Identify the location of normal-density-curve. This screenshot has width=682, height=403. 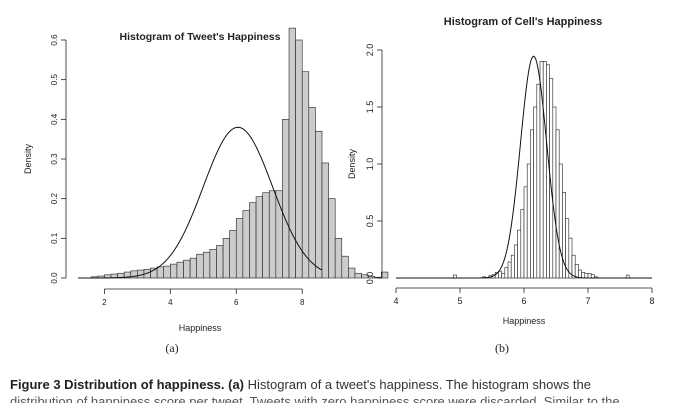
(200, 202).